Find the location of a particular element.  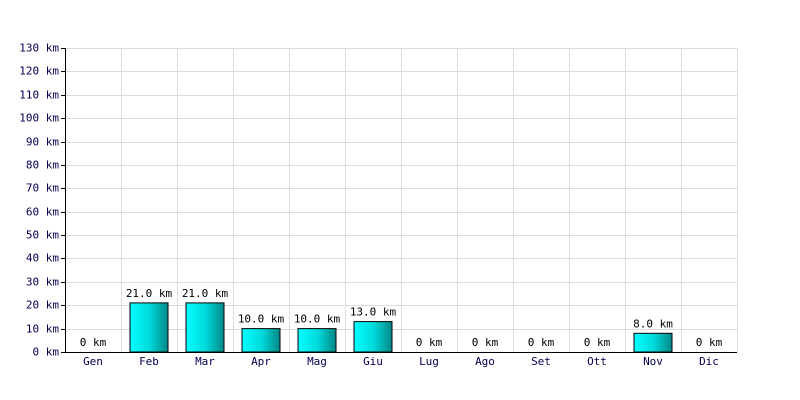

x-tick-label: Gen is located at coordinates (93, 361).